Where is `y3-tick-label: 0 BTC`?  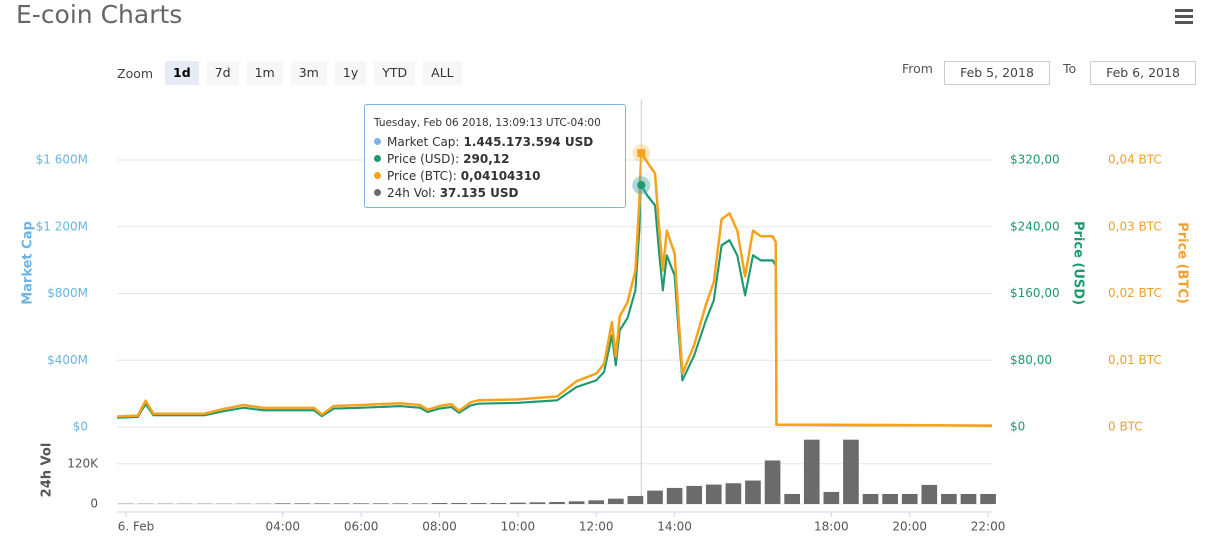
y3-tick-label: 0 BTC is located at coordinates (1125, 427).